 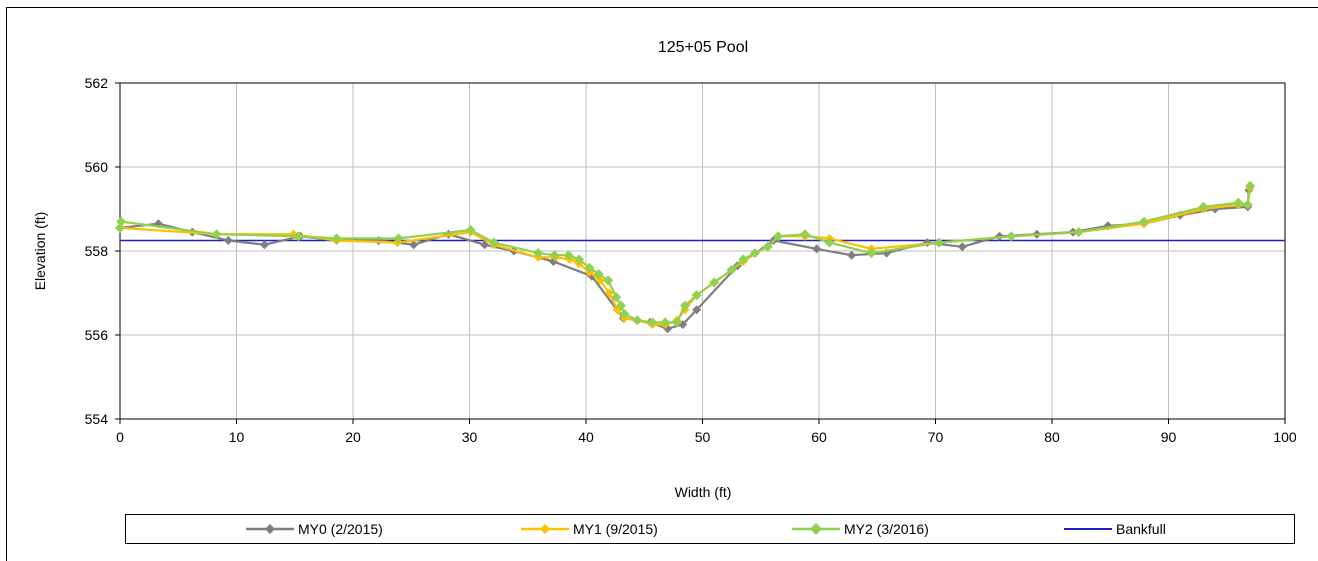 I want to click on chart-border-top, so click(x=662, y=7).